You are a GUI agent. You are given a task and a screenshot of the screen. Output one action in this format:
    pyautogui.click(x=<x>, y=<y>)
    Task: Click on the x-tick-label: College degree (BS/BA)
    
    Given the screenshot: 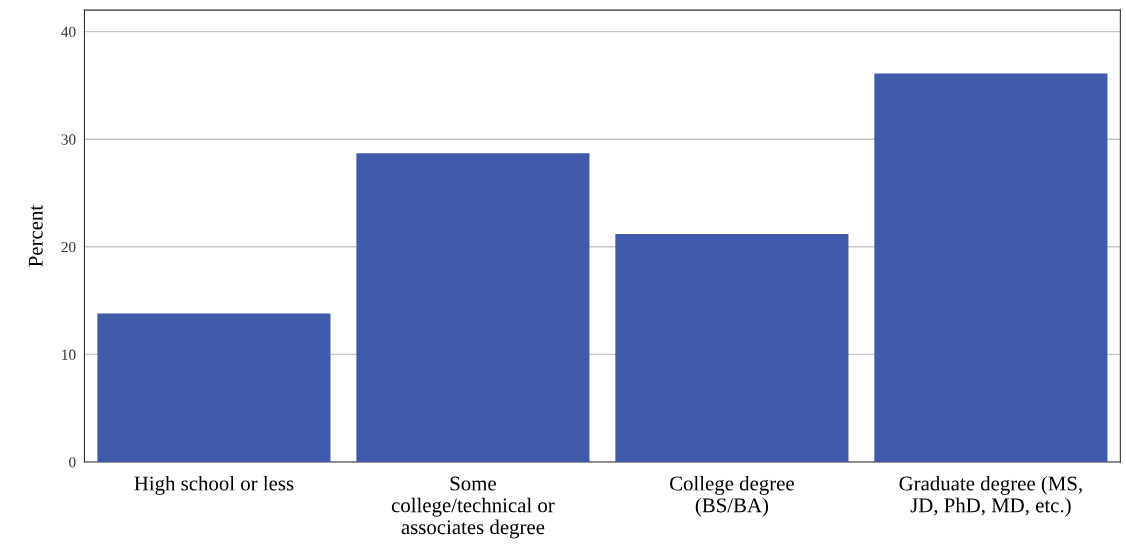 What is the action you would take?
    pyautogui.click(x=731, y=496)
    